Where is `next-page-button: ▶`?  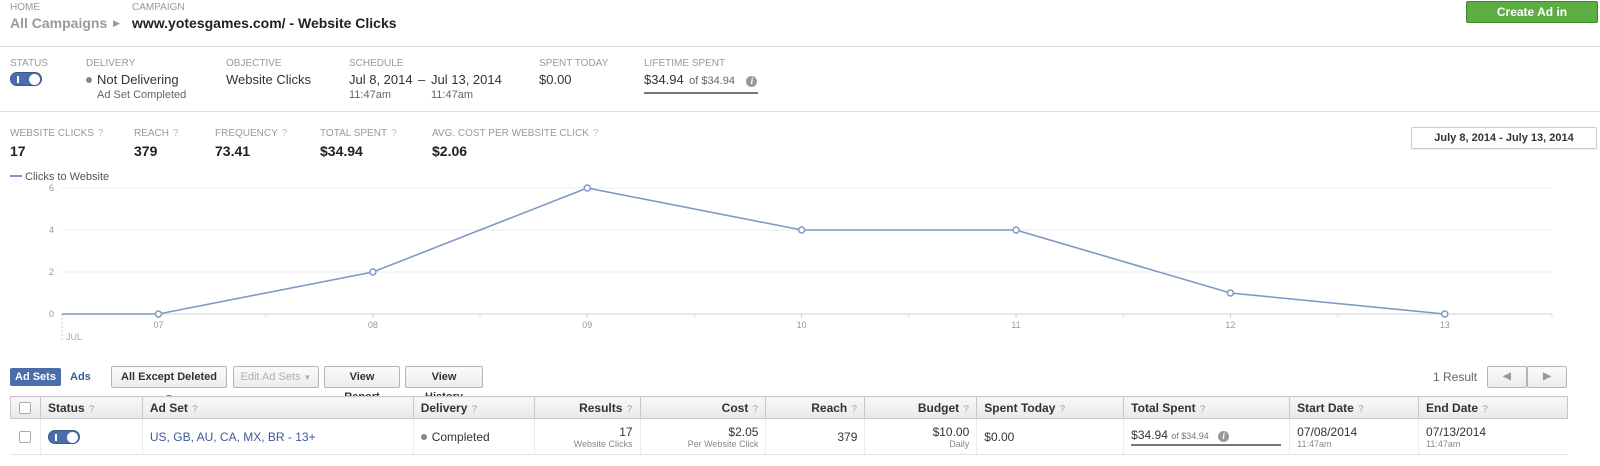 next-page-button: ▶ is located at coordinates (1547, 377).